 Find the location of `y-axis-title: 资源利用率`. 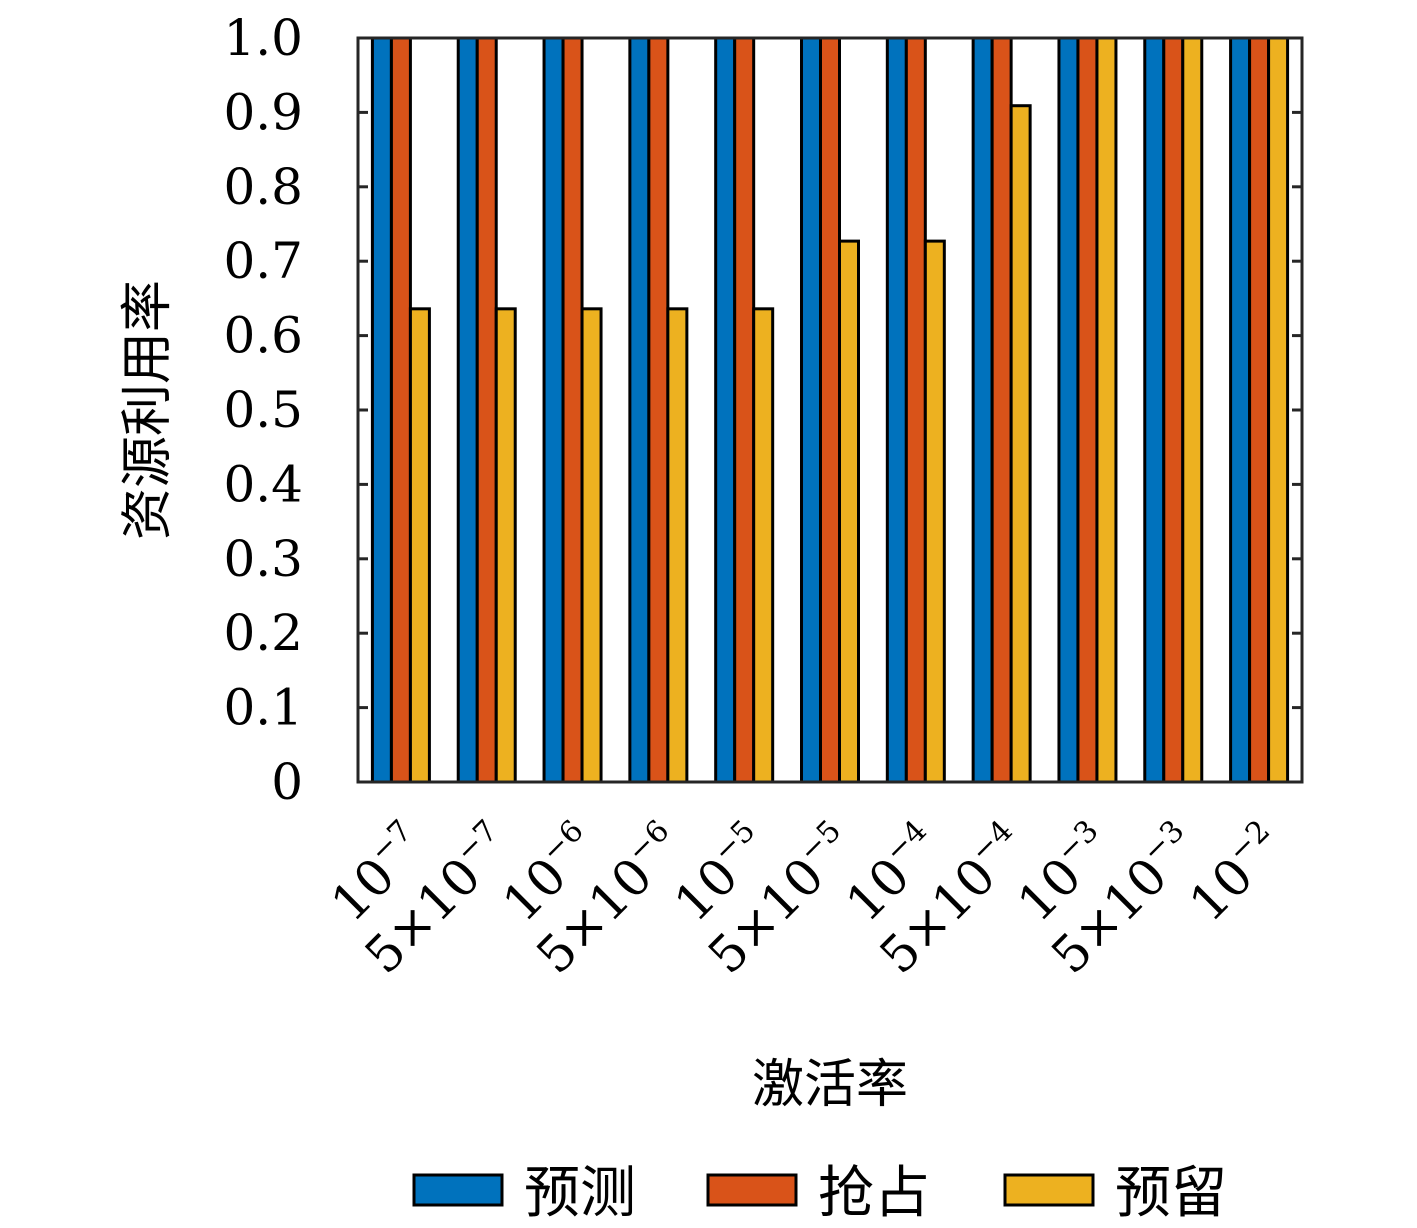

y-axis-title: 资源利用率 is located at coordinates (148, 410).